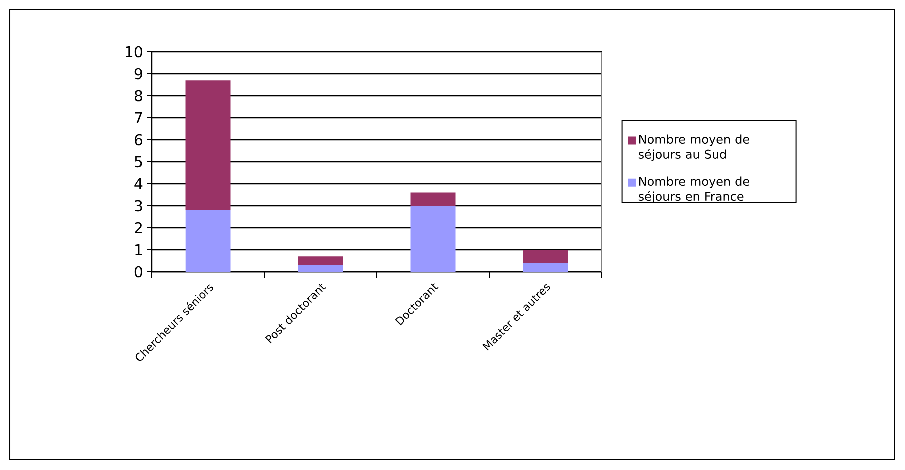  What do you see at coordinates (134, 52) in the screenshot?
I see `y-tick-label: 10` at bounding box center [134, 52].